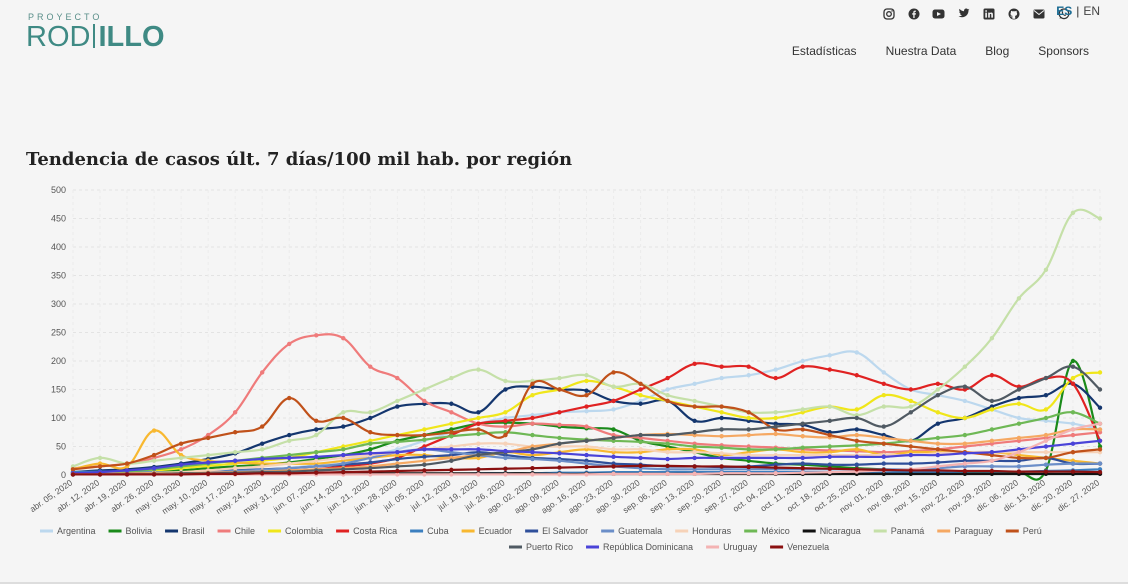 The image size is (1128, 584). What do you see at coordinates (831, 531) in the screenshot?
I see `legend-item-nicaragua: Nicaragua` at bounding box center [831, 531].